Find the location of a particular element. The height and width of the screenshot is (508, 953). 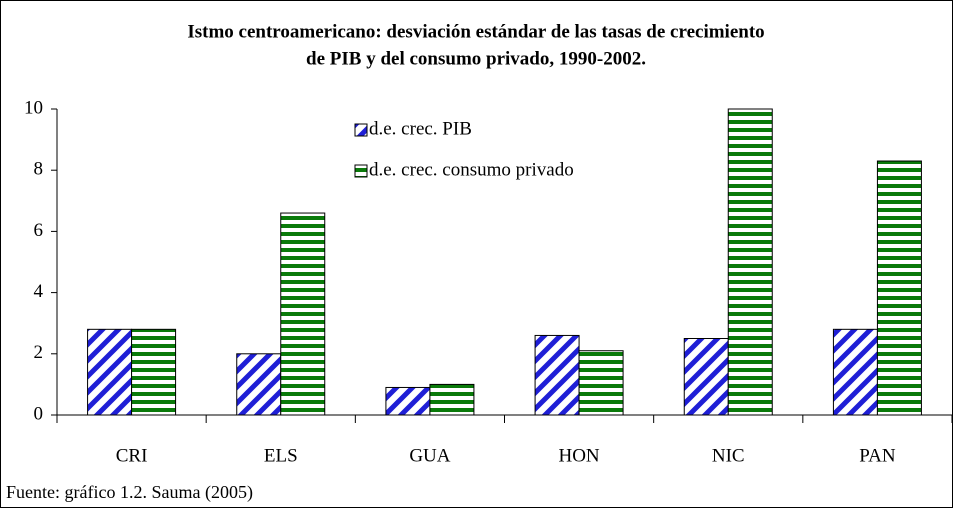

y-tick-label: 10 is located at coordinates (33, 107).